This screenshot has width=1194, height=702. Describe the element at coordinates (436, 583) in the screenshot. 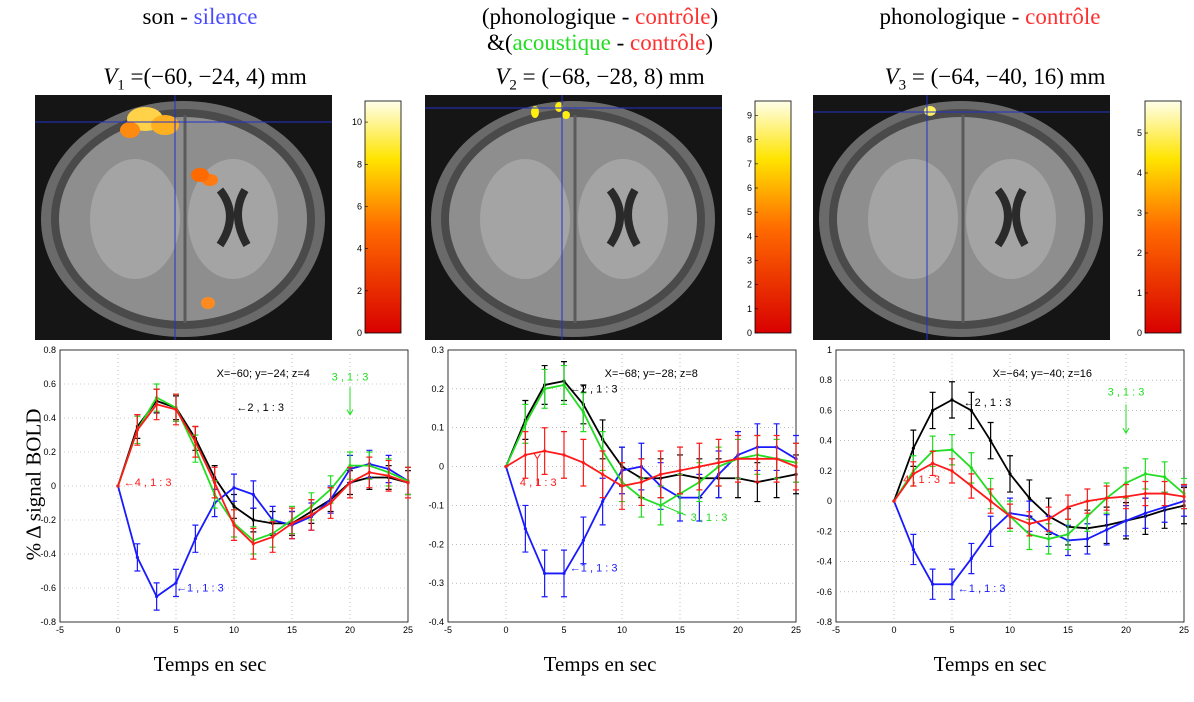

I see `y-tick-label: -0.3` at that location.